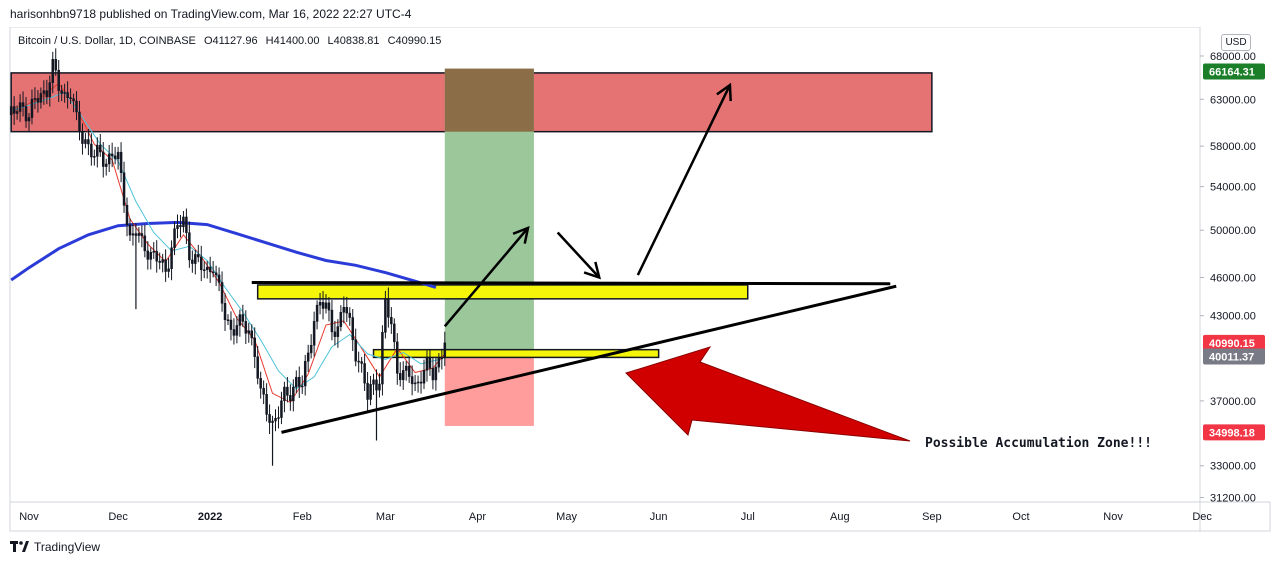 The height and width of the screenshot is (566, 1280). What do you see at coordinates (516, 353) in the screenshot?
I see `lower-yellow-zone` at bounding box center [516, 353].